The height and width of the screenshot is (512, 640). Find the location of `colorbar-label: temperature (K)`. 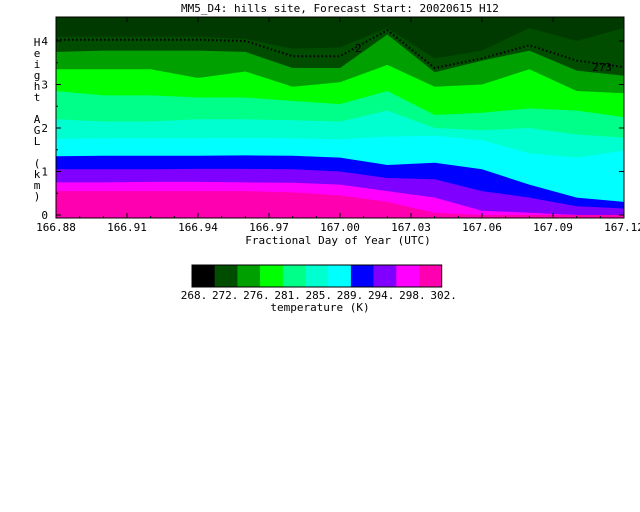

colorbar-label: temperature (K) is located at coordinates (319, 307).